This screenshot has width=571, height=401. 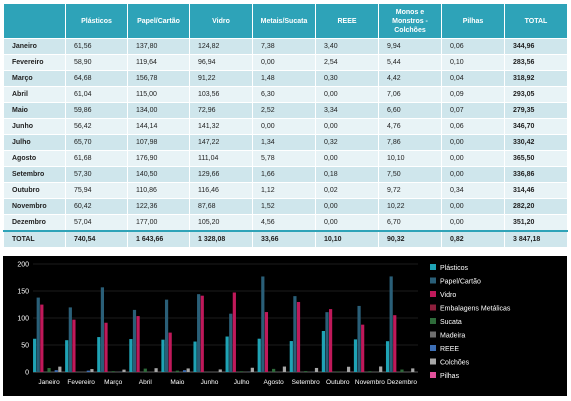 What do you see at coordinates (449, 349) in the screenshot?
I see `legend-label: REEE` at bounding box center [449, 349].